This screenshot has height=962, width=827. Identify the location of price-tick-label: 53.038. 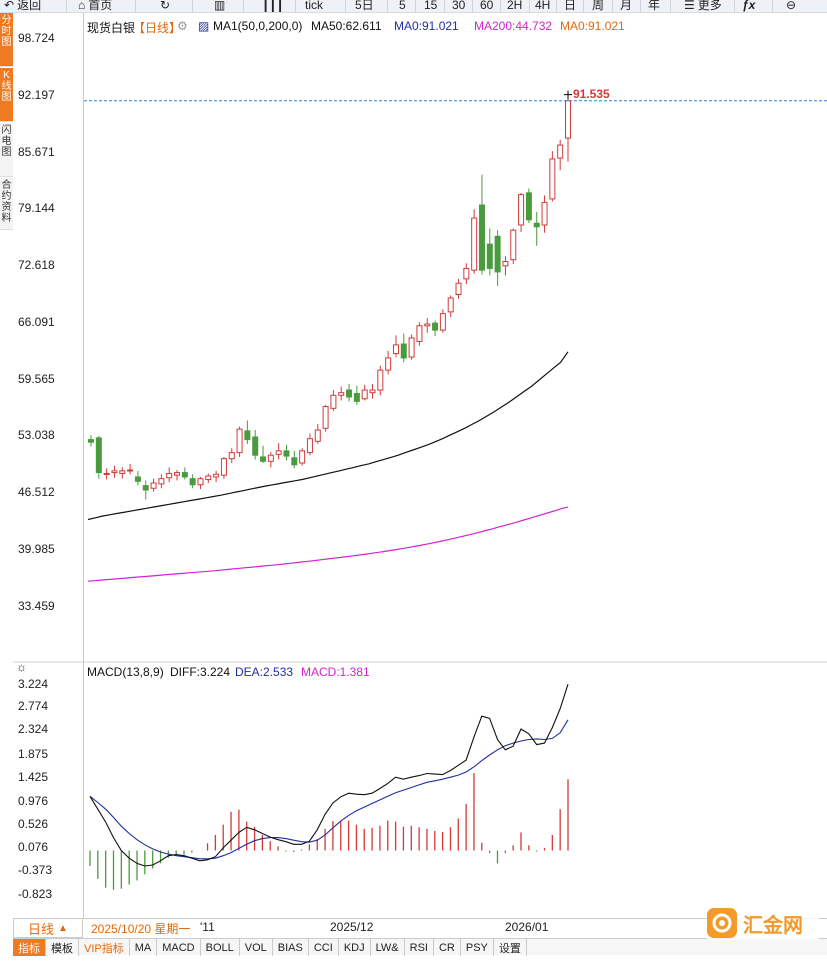
(36, 435).